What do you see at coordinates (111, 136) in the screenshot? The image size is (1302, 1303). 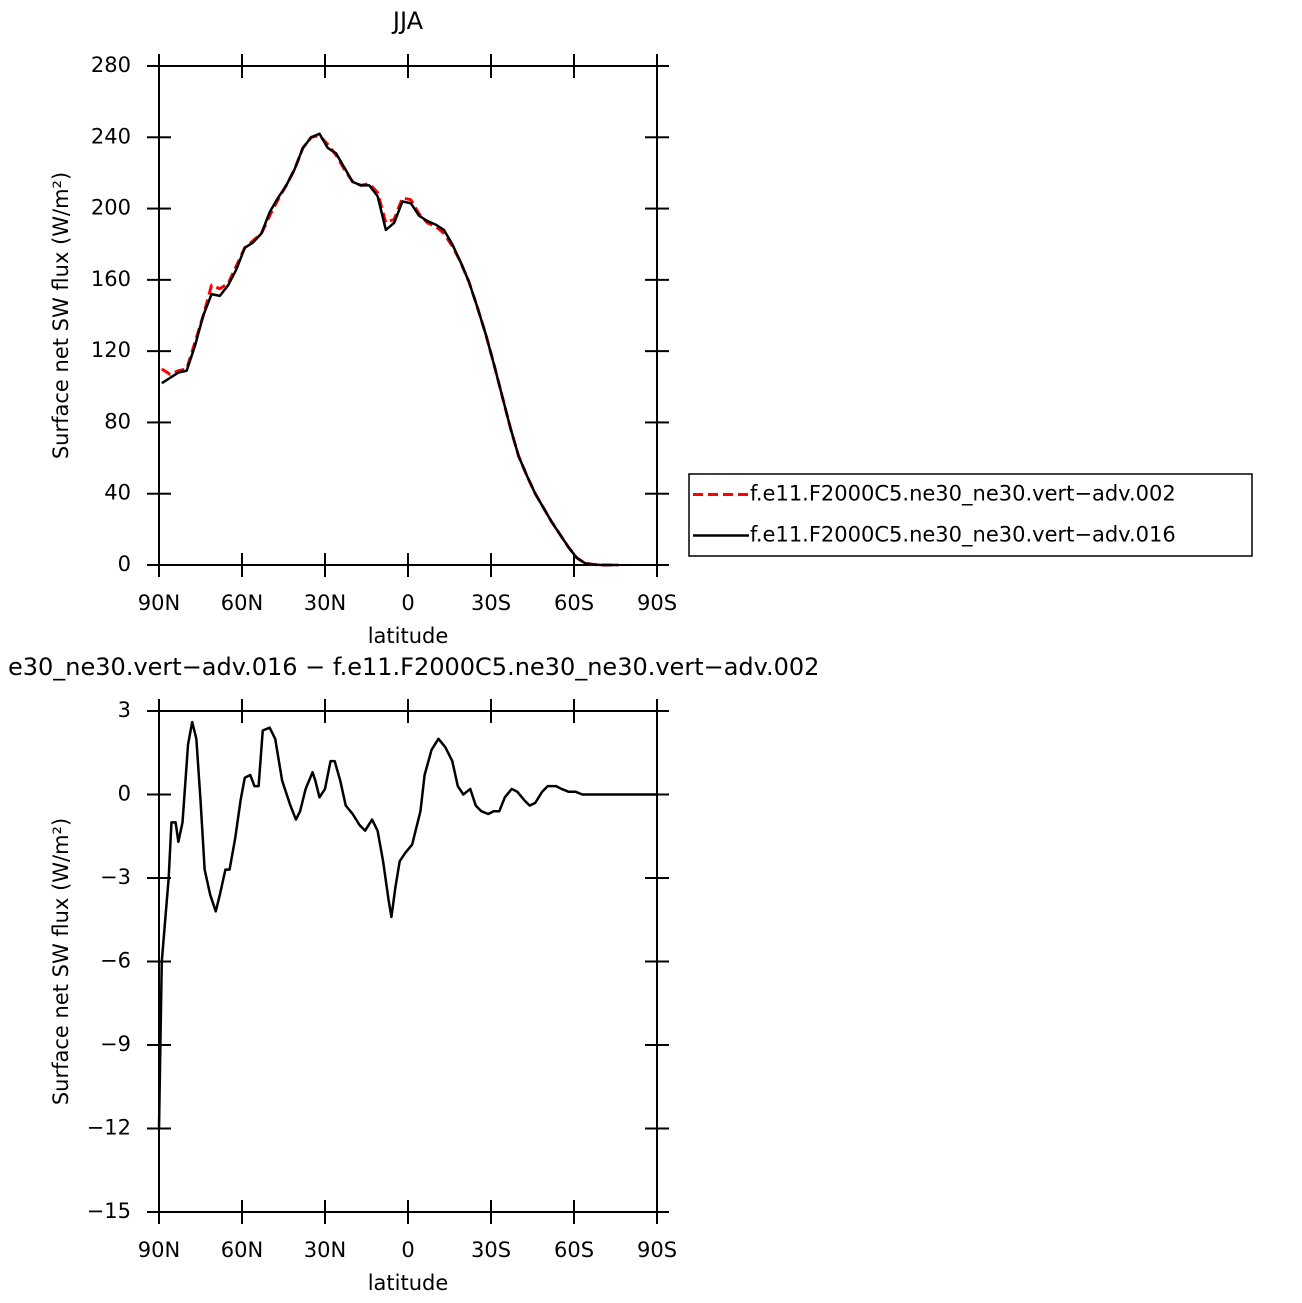 I see `y-tick-label: 240` at bounding box center [111, 136].